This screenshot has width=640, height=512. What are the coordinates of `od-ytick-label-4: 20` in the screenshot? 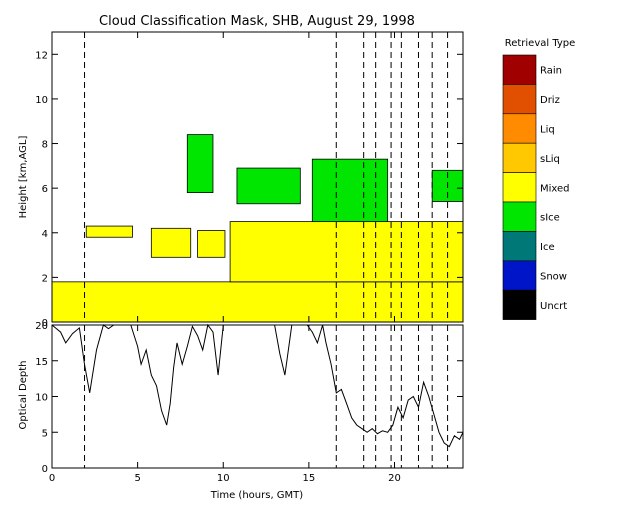 It's located at (41, 326).